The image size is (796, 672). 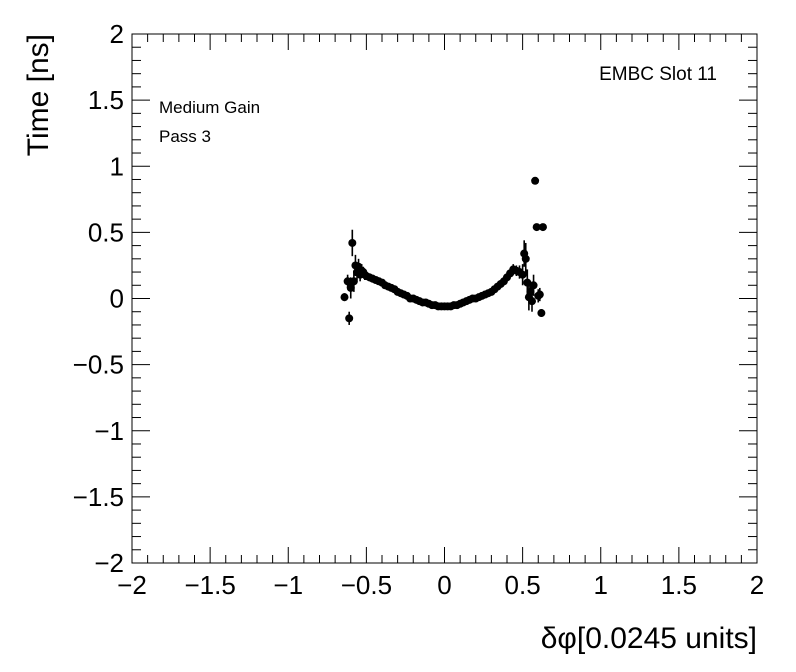 What do you see at coordinates (106, 100) in the screenshot?
I see `y-tick-label: 1.5` at bounding box center [106, 100].